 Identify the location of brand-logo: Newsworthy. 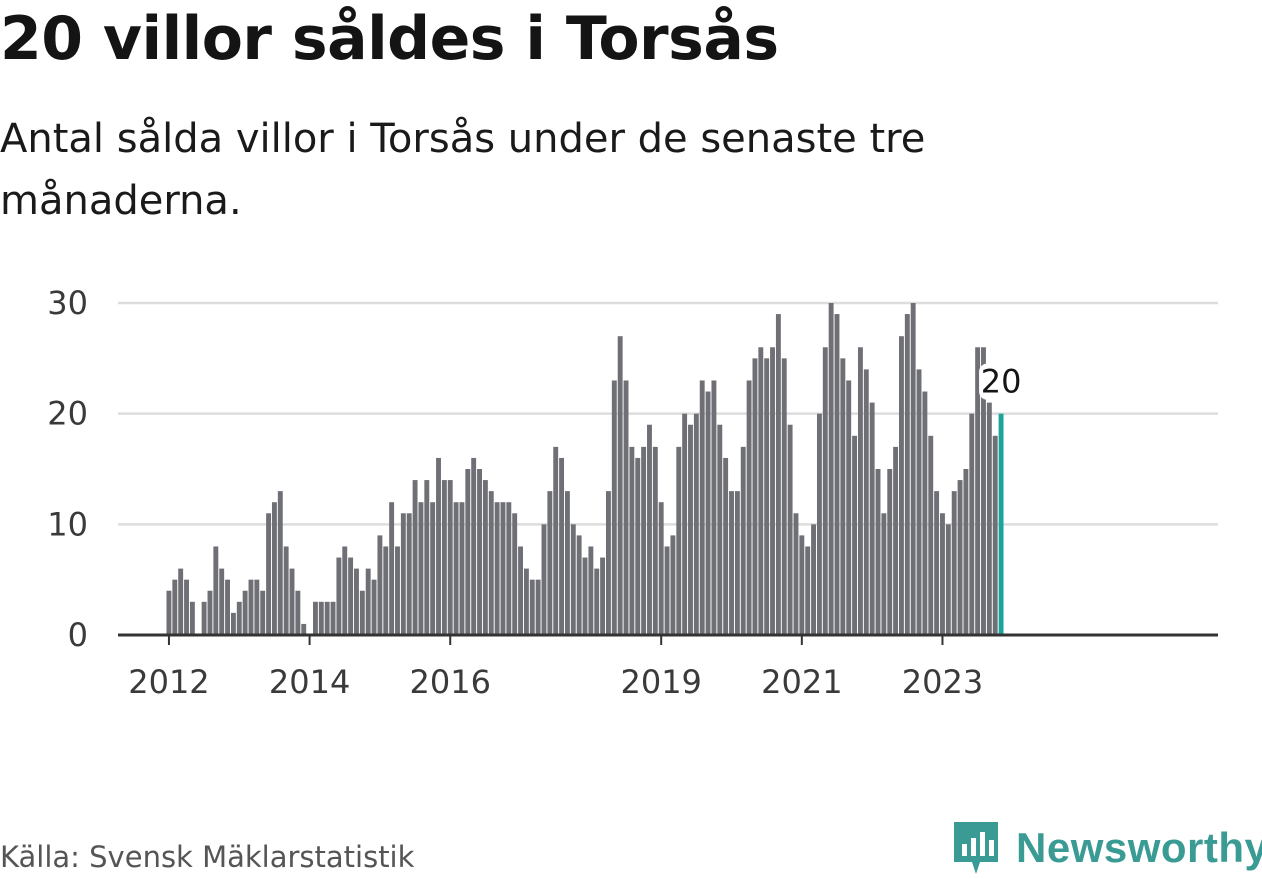
(1106, 848).